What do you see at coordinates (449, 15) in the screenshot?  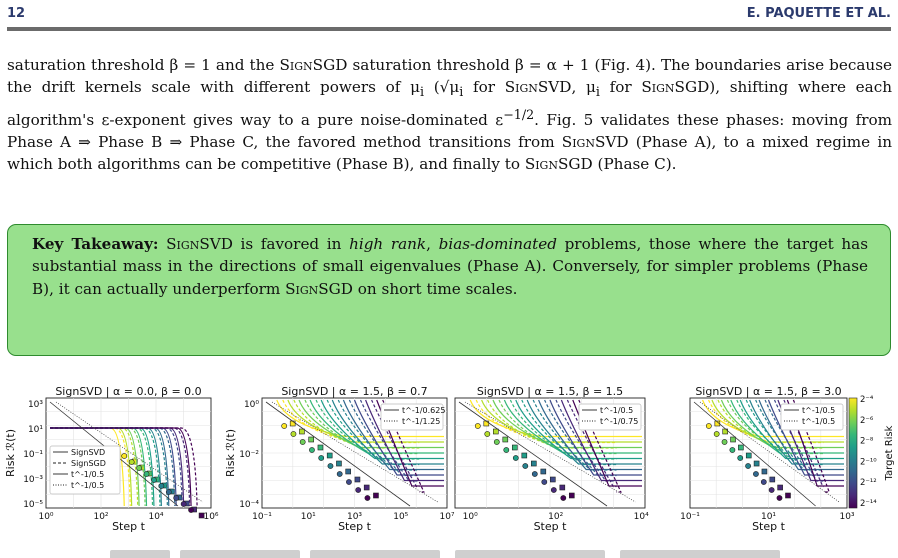 I see `page-header: 12 E. PAQUETTE ET AL.` at bounding box center [449, 15].